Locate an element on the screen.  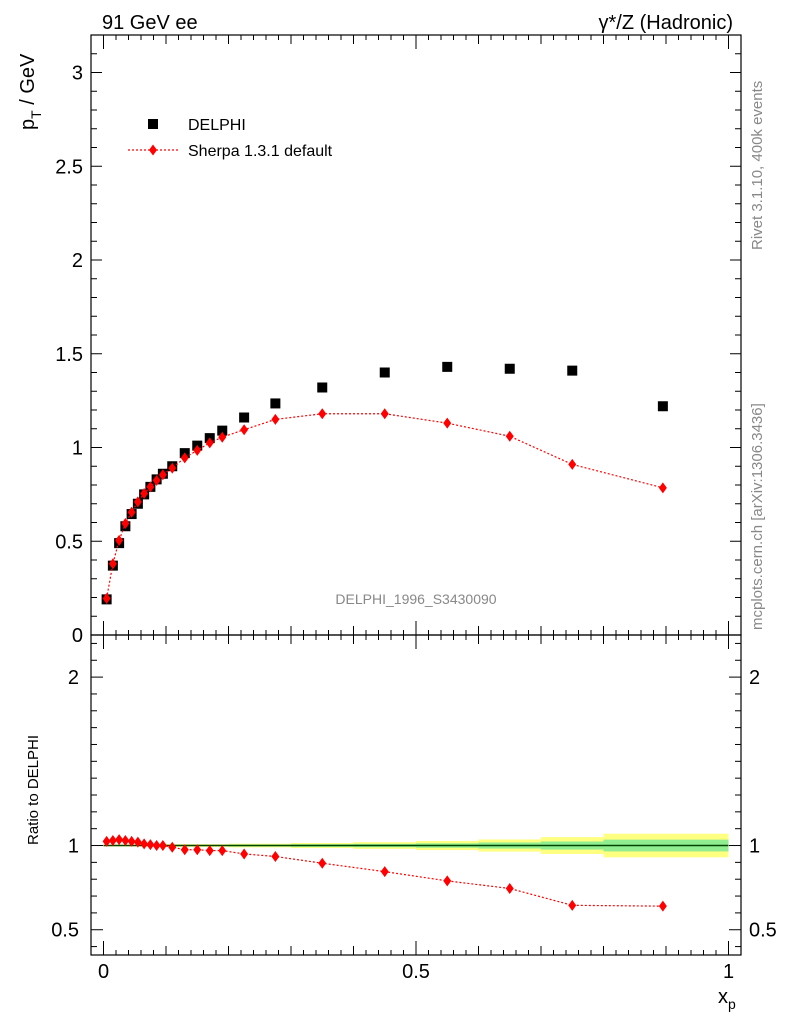
ratio-y-tick-label-left: 1 is located at coordinates (73, 847).